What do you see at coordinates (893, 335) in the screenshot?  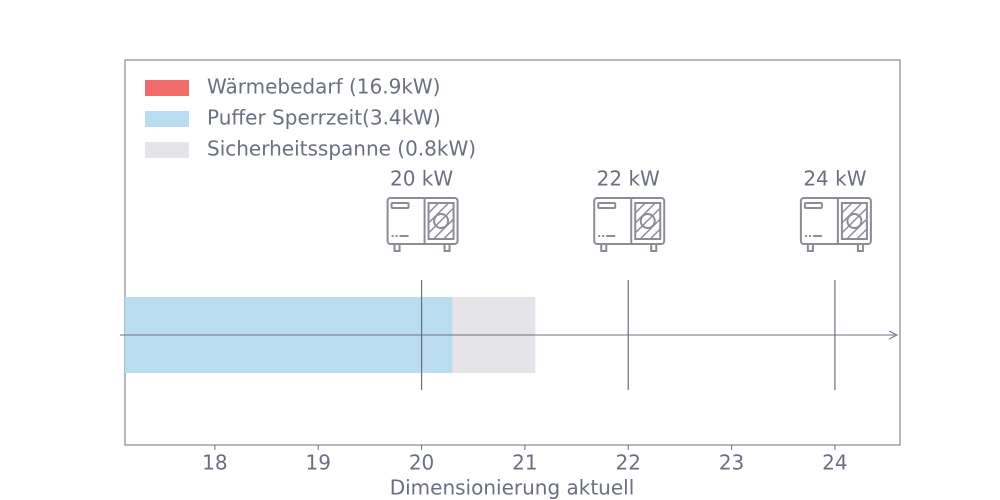 I see `axis-arrow` at bounding box center [893, 335].